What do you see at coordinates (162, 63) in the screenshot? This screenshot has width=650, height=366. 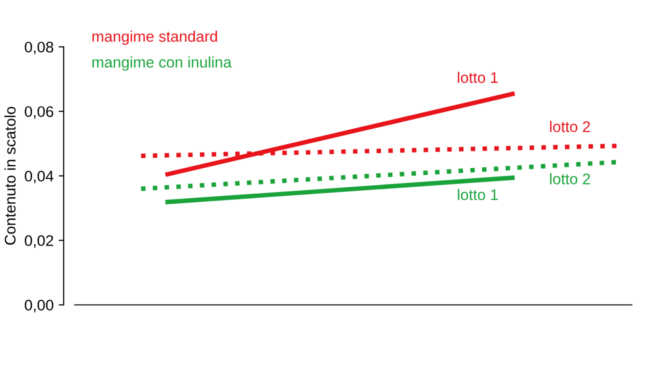 I see `annotation: mangime con inulina` at bounding box center [162, 63].